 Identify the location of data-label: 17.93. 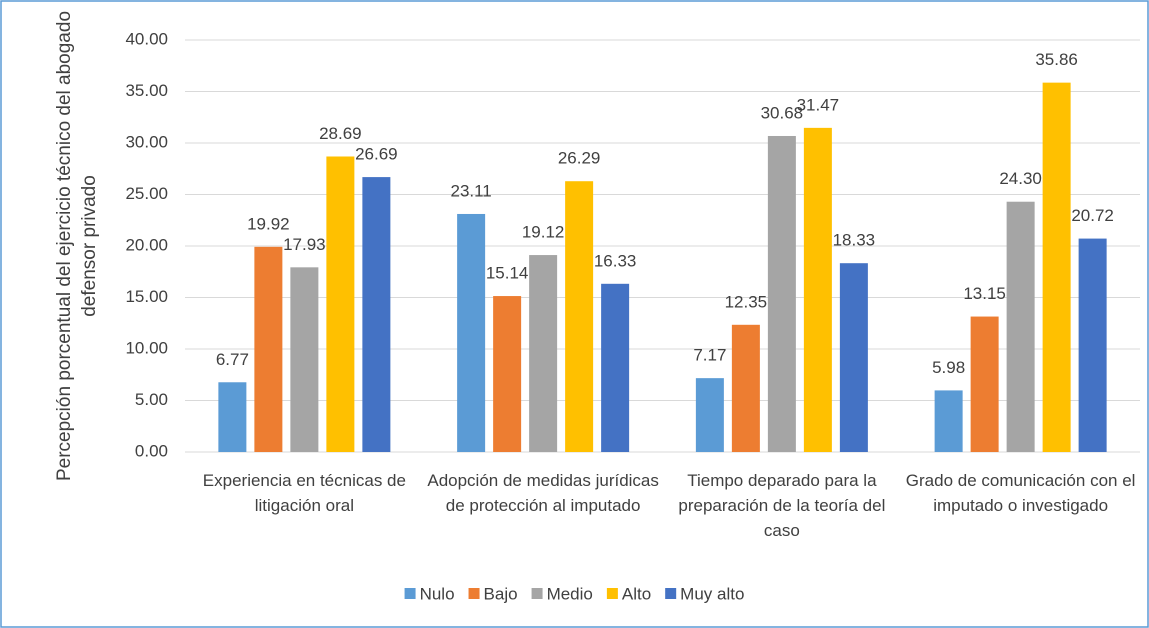
(304, 244).